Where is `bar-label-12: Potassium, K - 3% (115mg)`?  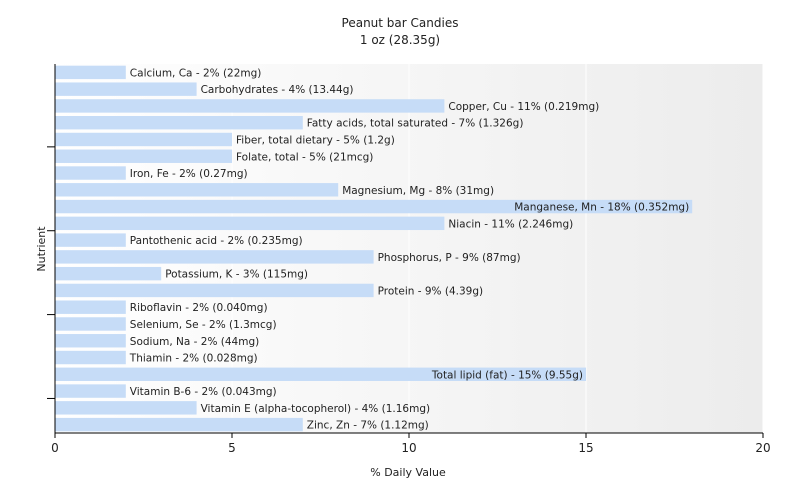
bar-label-12: Potassium, K - 3% (115mg) is located at coordinates (236, 275).